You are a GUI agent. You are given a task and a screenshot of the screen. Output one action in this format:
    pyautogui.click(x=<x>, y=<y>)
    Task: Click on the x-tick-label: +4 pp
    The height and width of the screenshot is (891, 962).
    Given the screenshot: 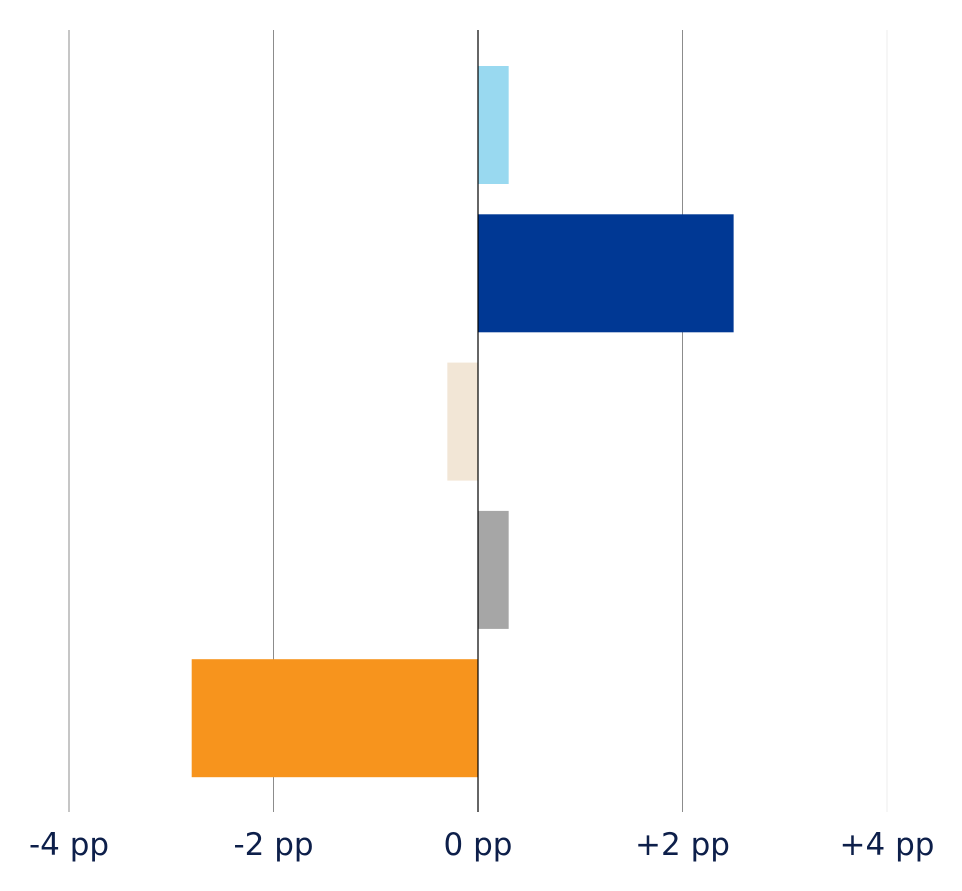 What is the action you would take?
    pyautogui.click(x=887, y=845)
    